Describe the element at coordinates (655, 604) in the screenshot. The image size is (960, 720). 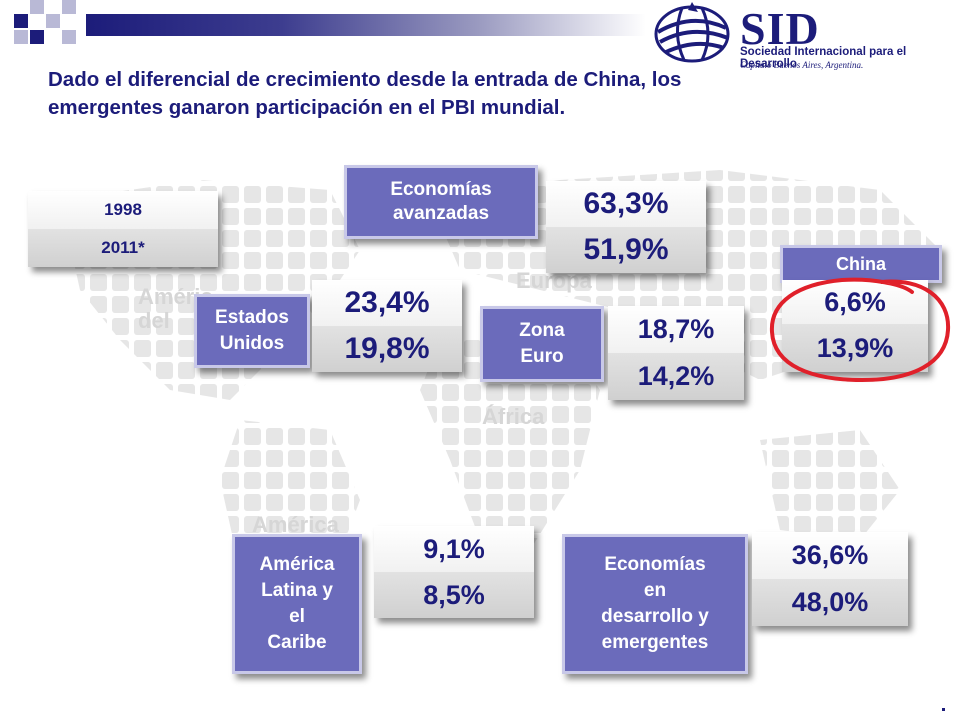
I see `label-emerging-economies: Economías en desarrollo y emergentes` at that location.